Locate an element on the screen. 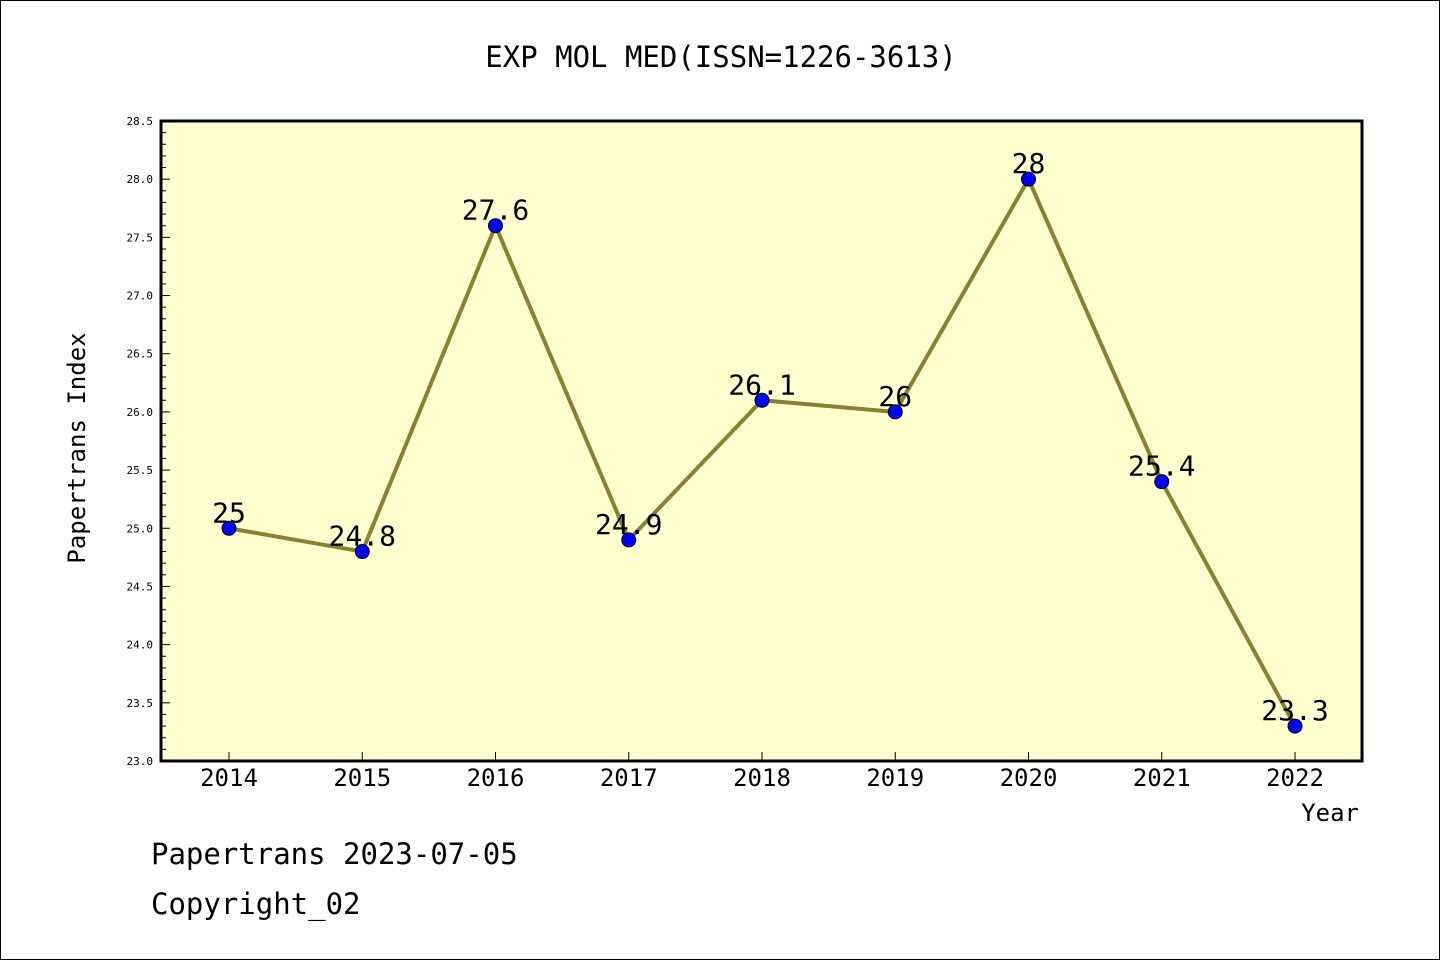 Image resolution: width=1440 pixels, height=961 pixels. y-tick-label: 25.0 is located at coordinates (140, 528).